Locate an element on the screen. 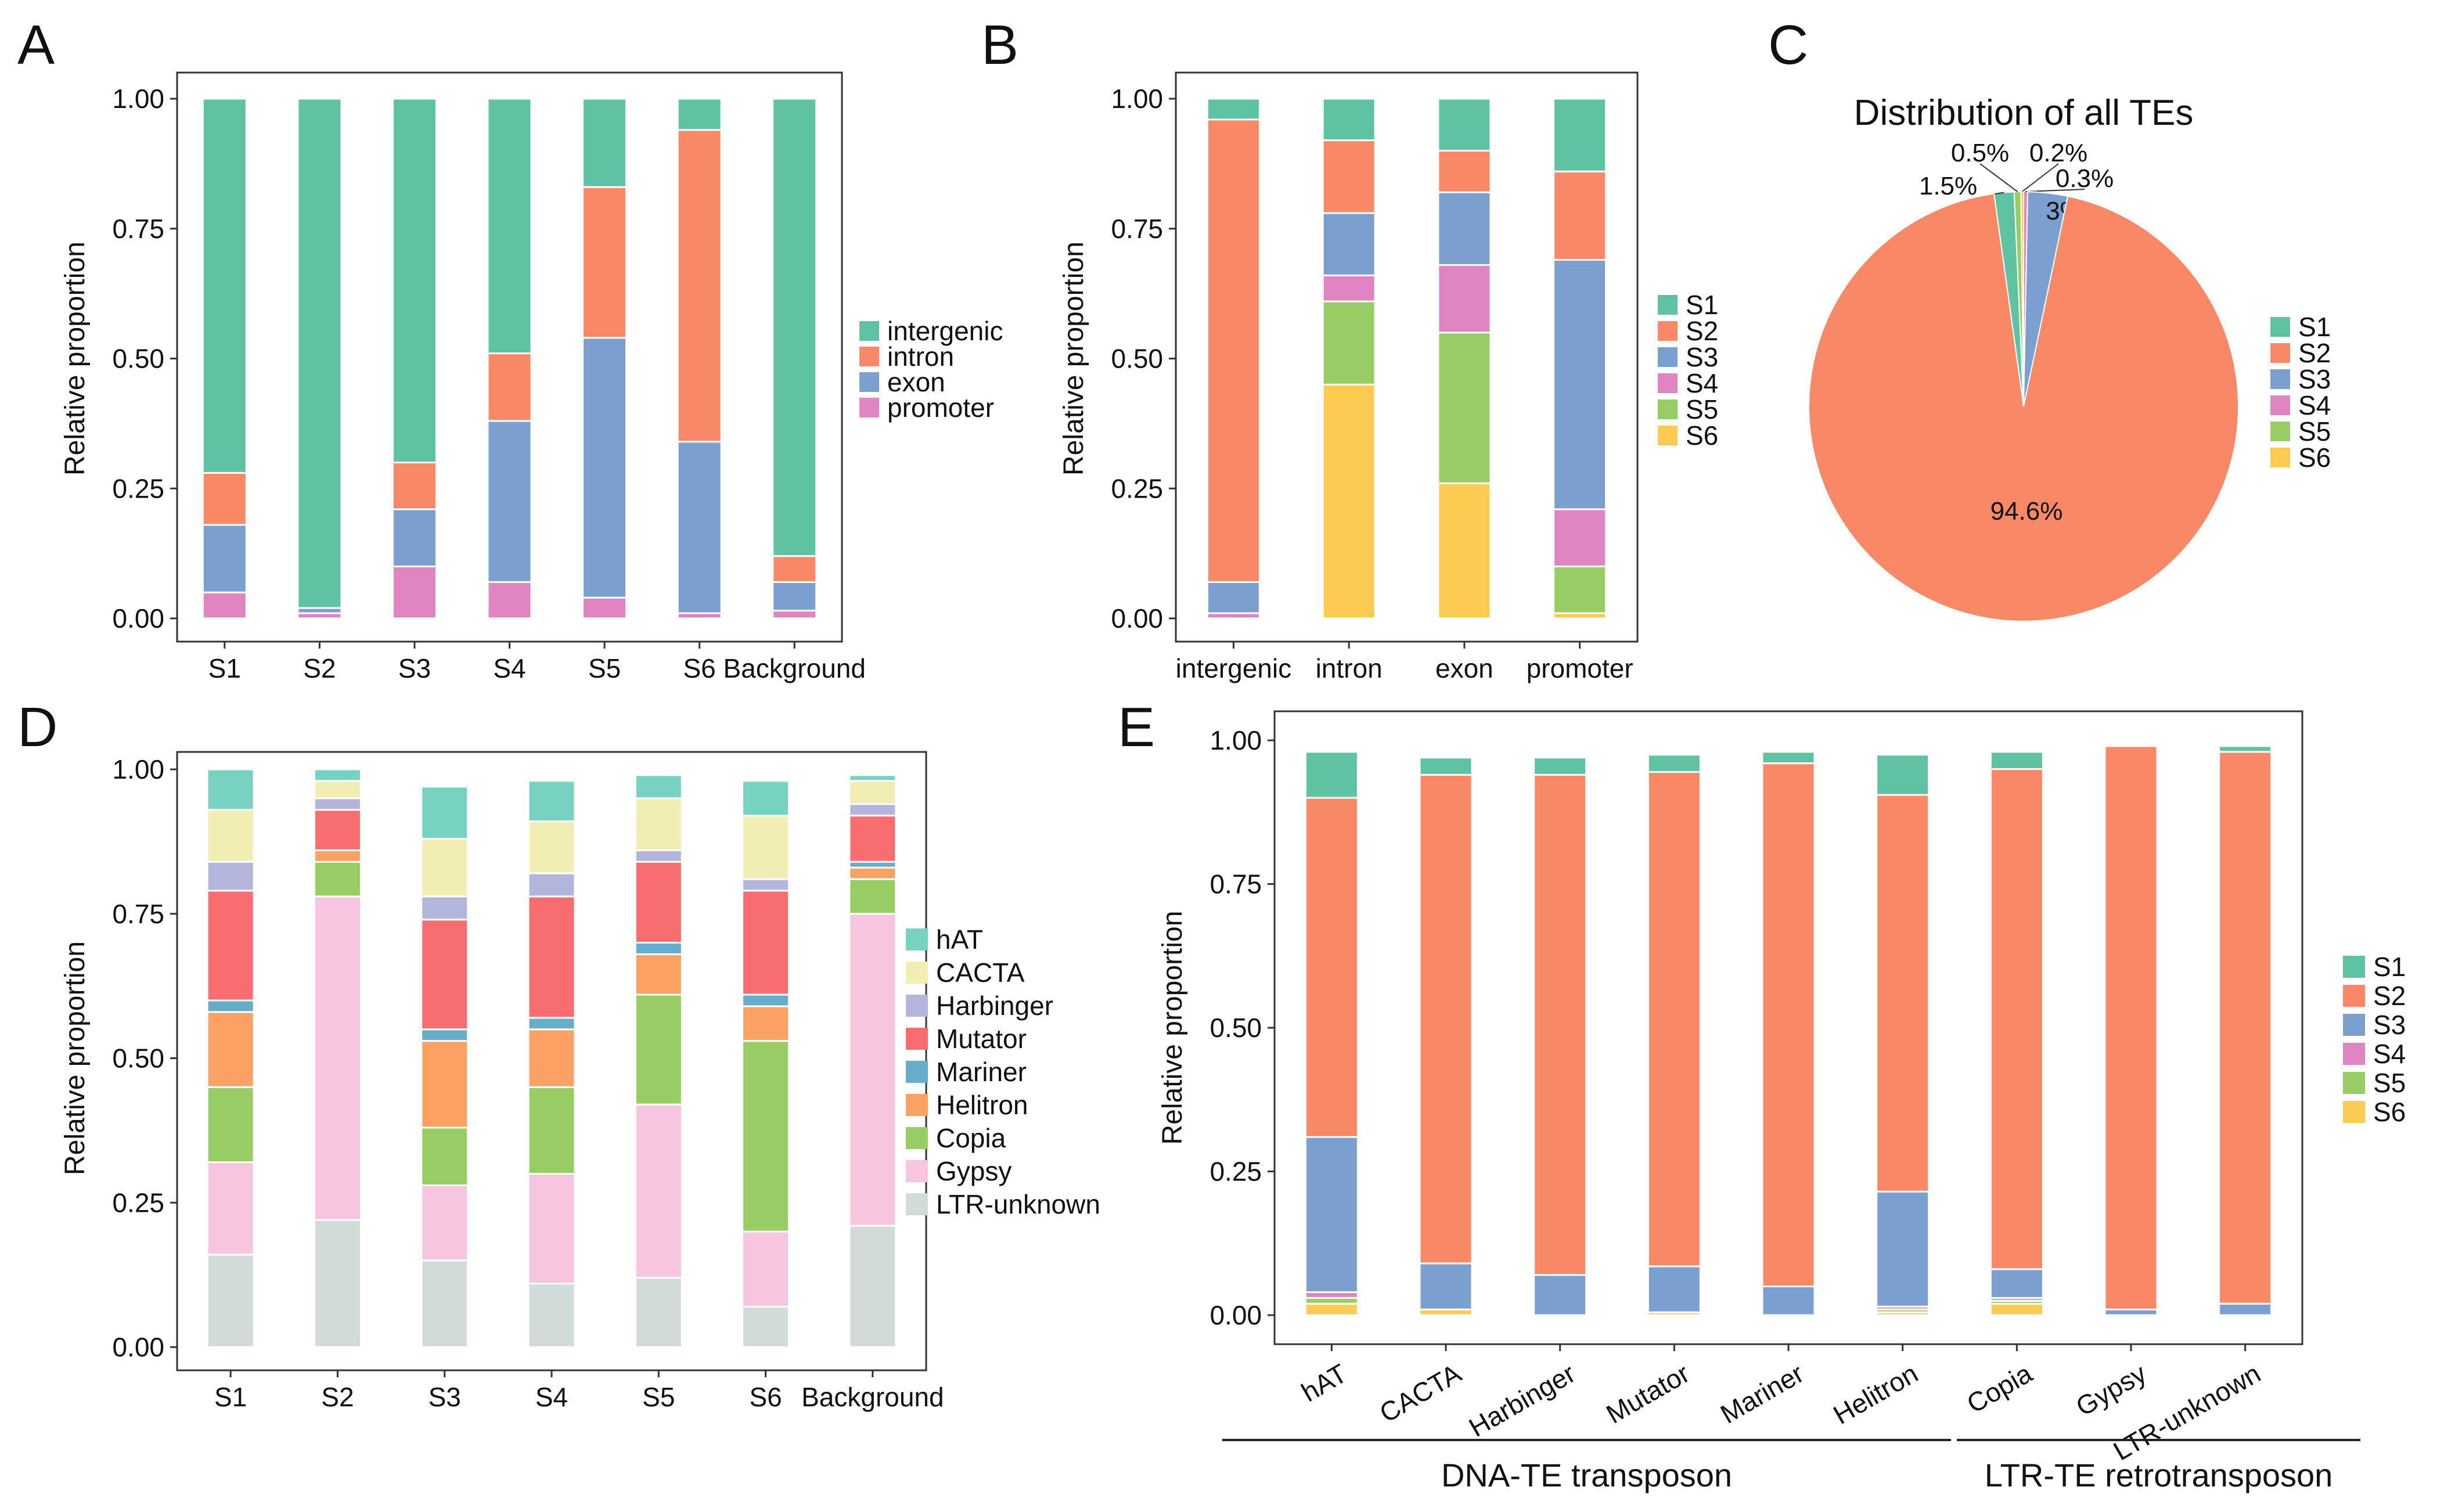  bar-s4-promoter is located at coordinates (509, 601).